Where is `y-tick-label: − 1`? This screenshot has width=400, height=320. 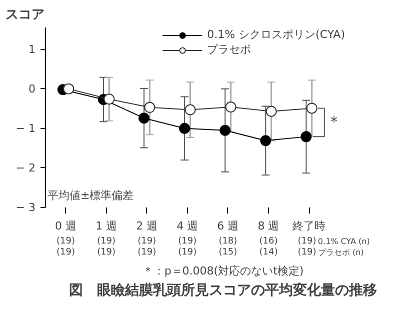 y-tick-label: − 1 is located at coordinates (26, 128).